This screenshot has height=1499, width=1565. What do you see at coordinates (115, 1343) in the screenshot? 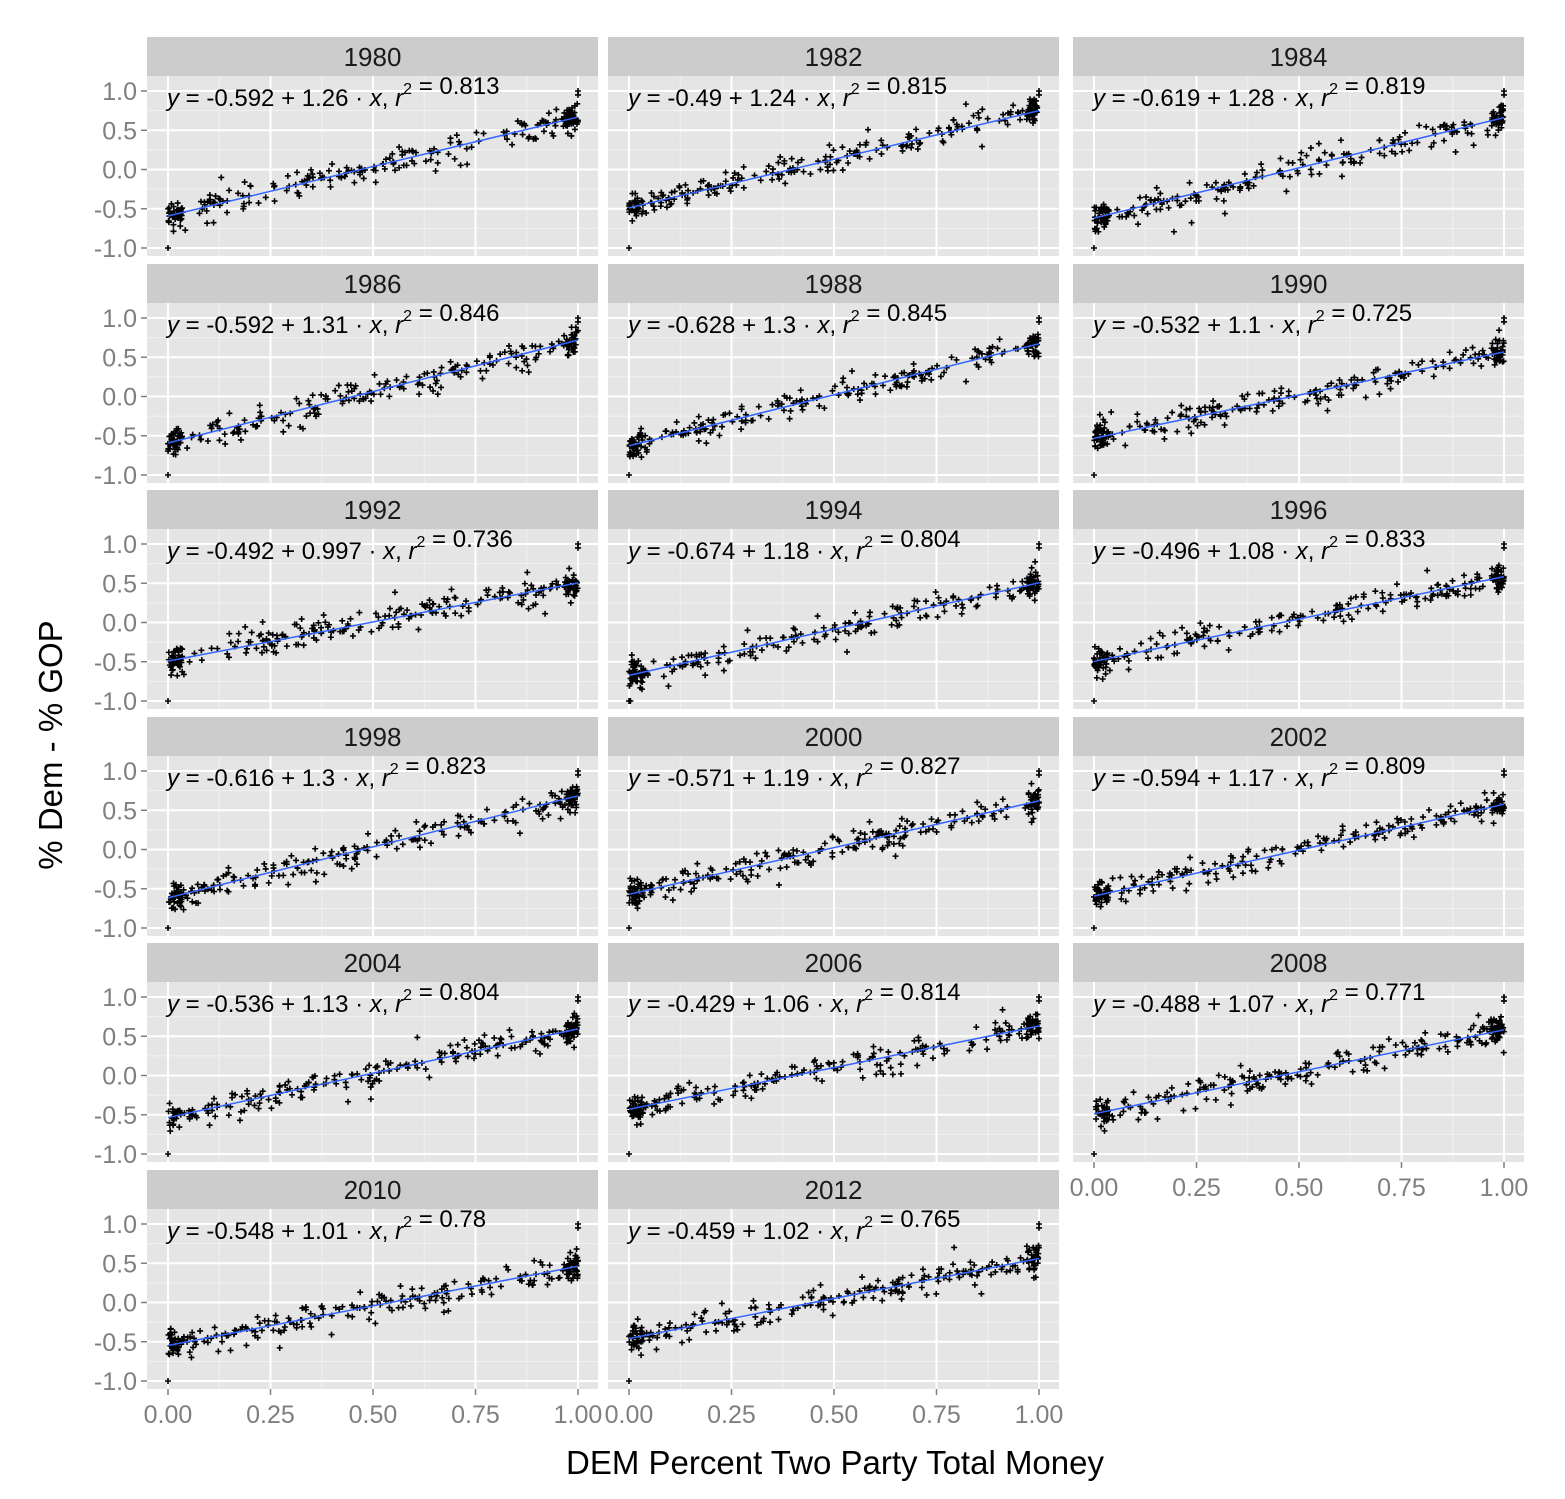
I see `y-tick-label: -0.5` at bounding box center [115, 1343].